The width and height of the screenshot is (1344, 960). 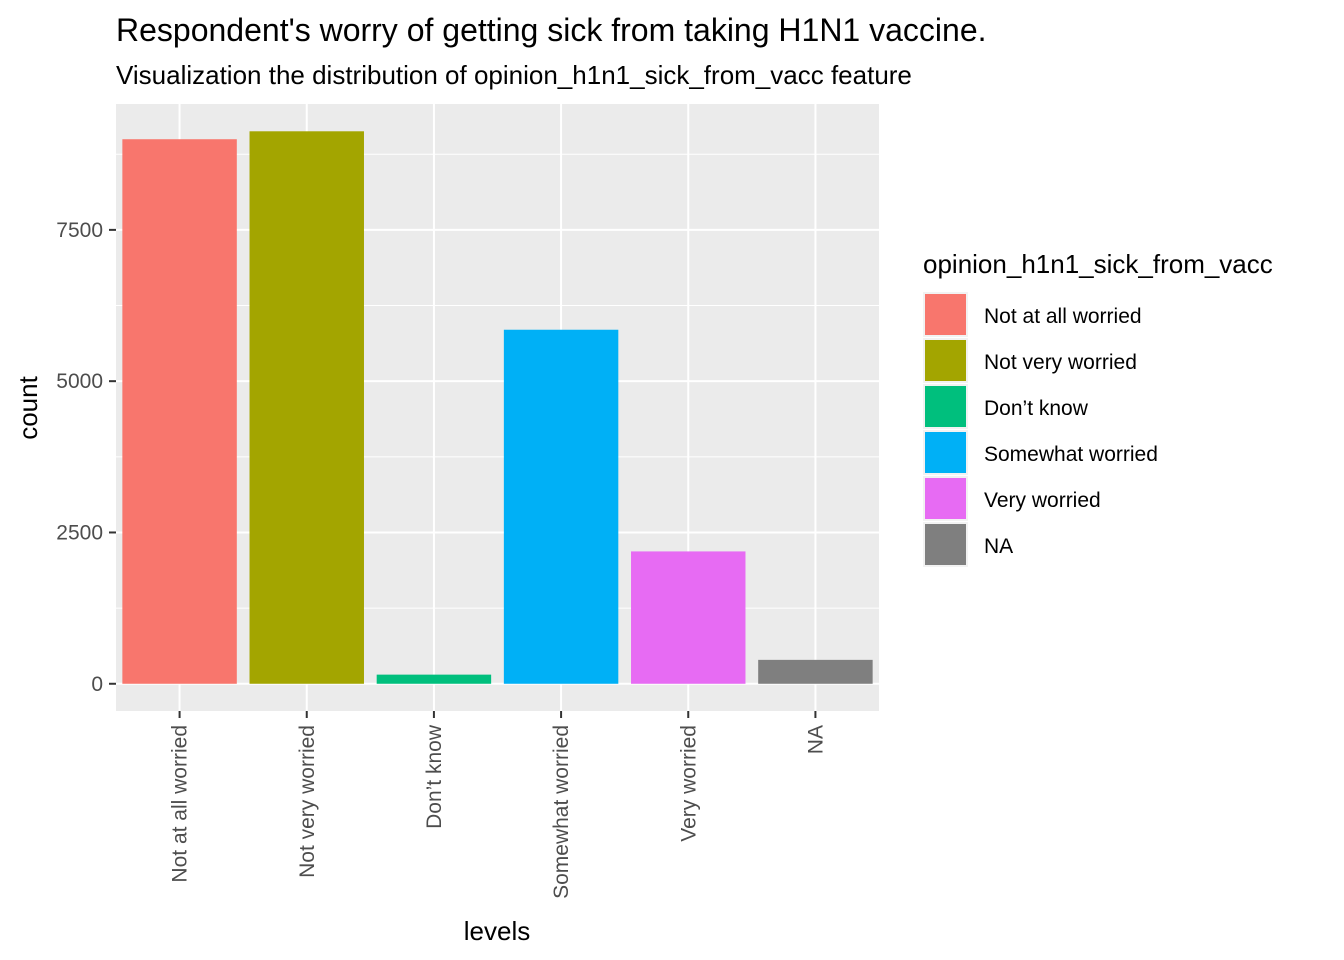 I want to click on x-tick-label: Somewhat worried, so click(x=561, y=812).